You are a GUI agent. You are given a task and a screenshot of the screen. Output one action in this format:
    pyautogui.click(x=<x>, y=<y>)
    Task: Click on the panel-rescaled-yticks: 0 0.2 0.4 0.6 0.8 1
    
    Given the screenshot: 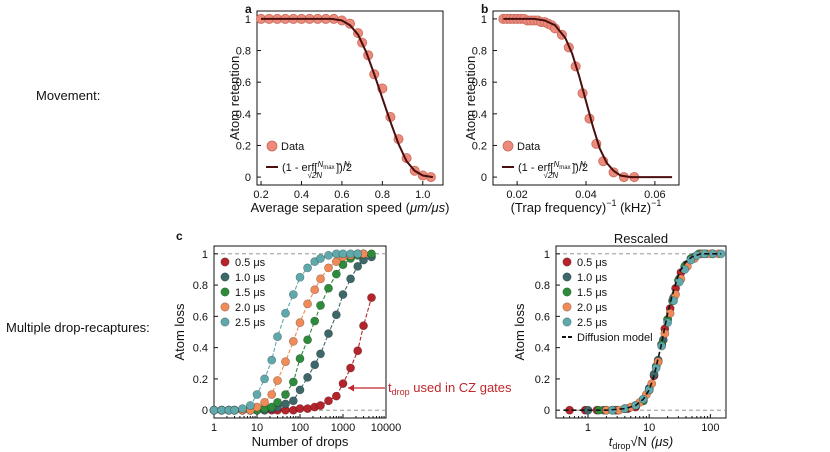 What is the action you would take?
    pyautogui.click(x=547, y=333)
    